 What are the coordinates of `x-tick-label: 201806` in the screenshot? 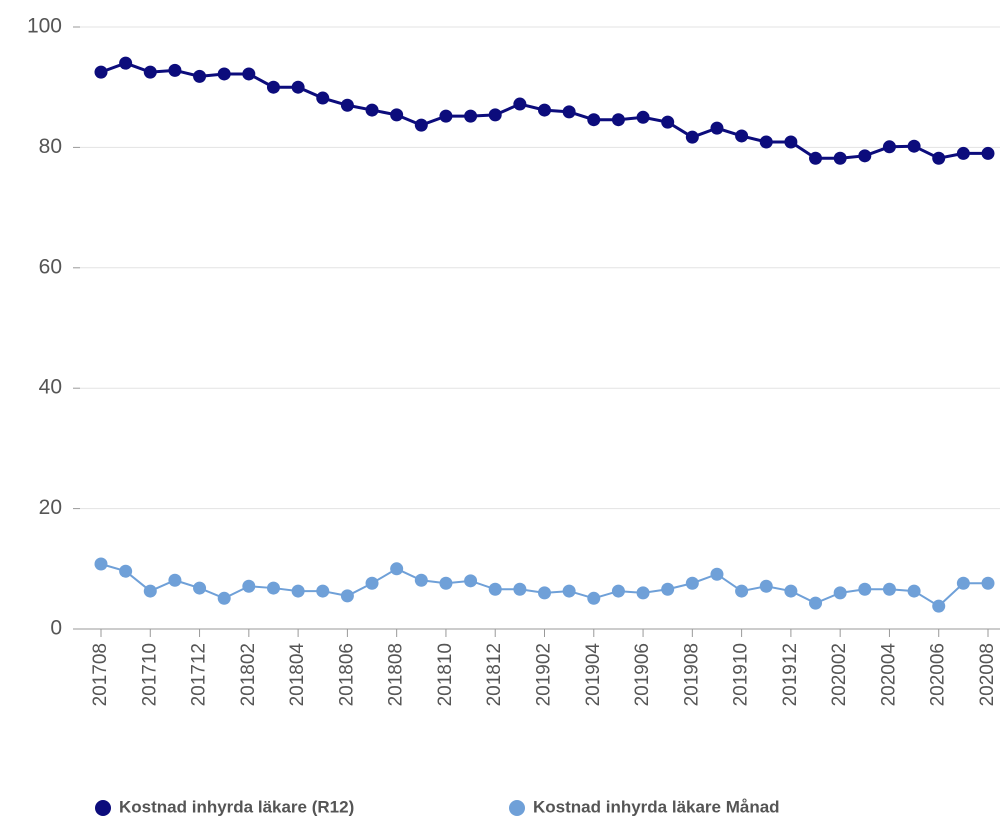 It's located at (346, 674).